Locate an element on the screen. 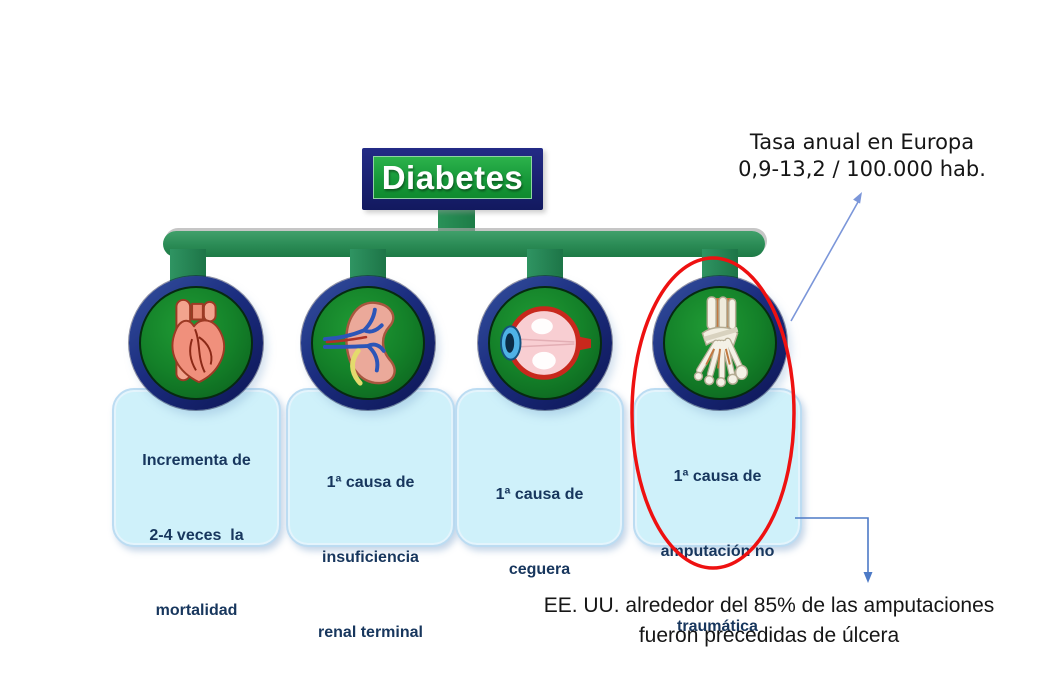 The height and width of the screenshot is (673, 1062). label-line: renal terminal is located at coordinates (370, 632).